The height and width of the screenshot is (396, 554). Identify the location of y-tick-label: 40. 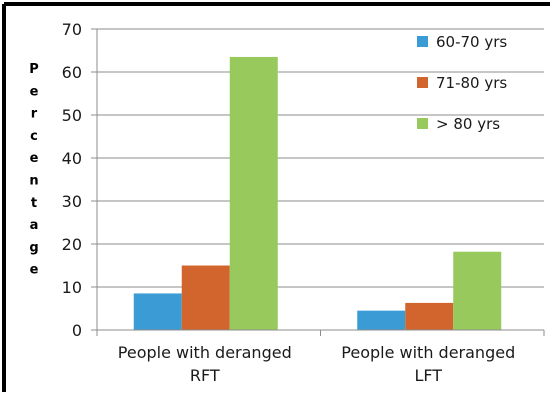
(72, 158).